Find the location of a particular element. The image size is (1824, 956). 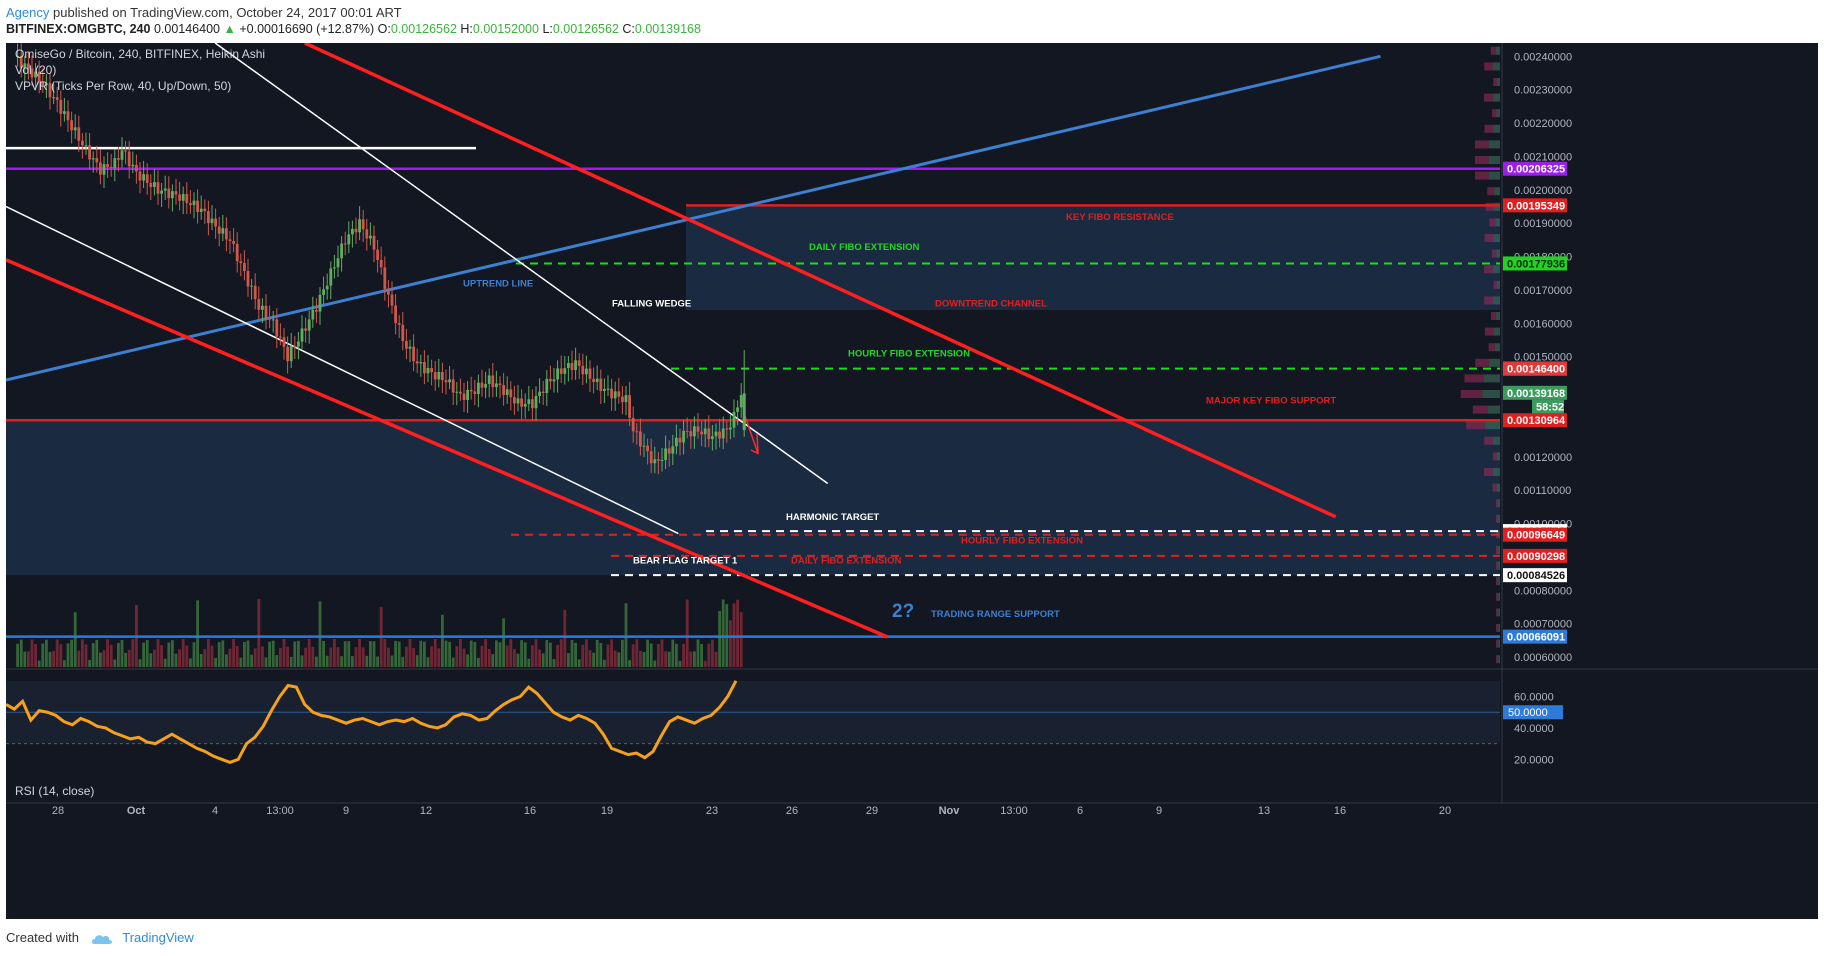

annotation-label: TRADING RANGE SUPPORT is located at coordinates (995, 614).